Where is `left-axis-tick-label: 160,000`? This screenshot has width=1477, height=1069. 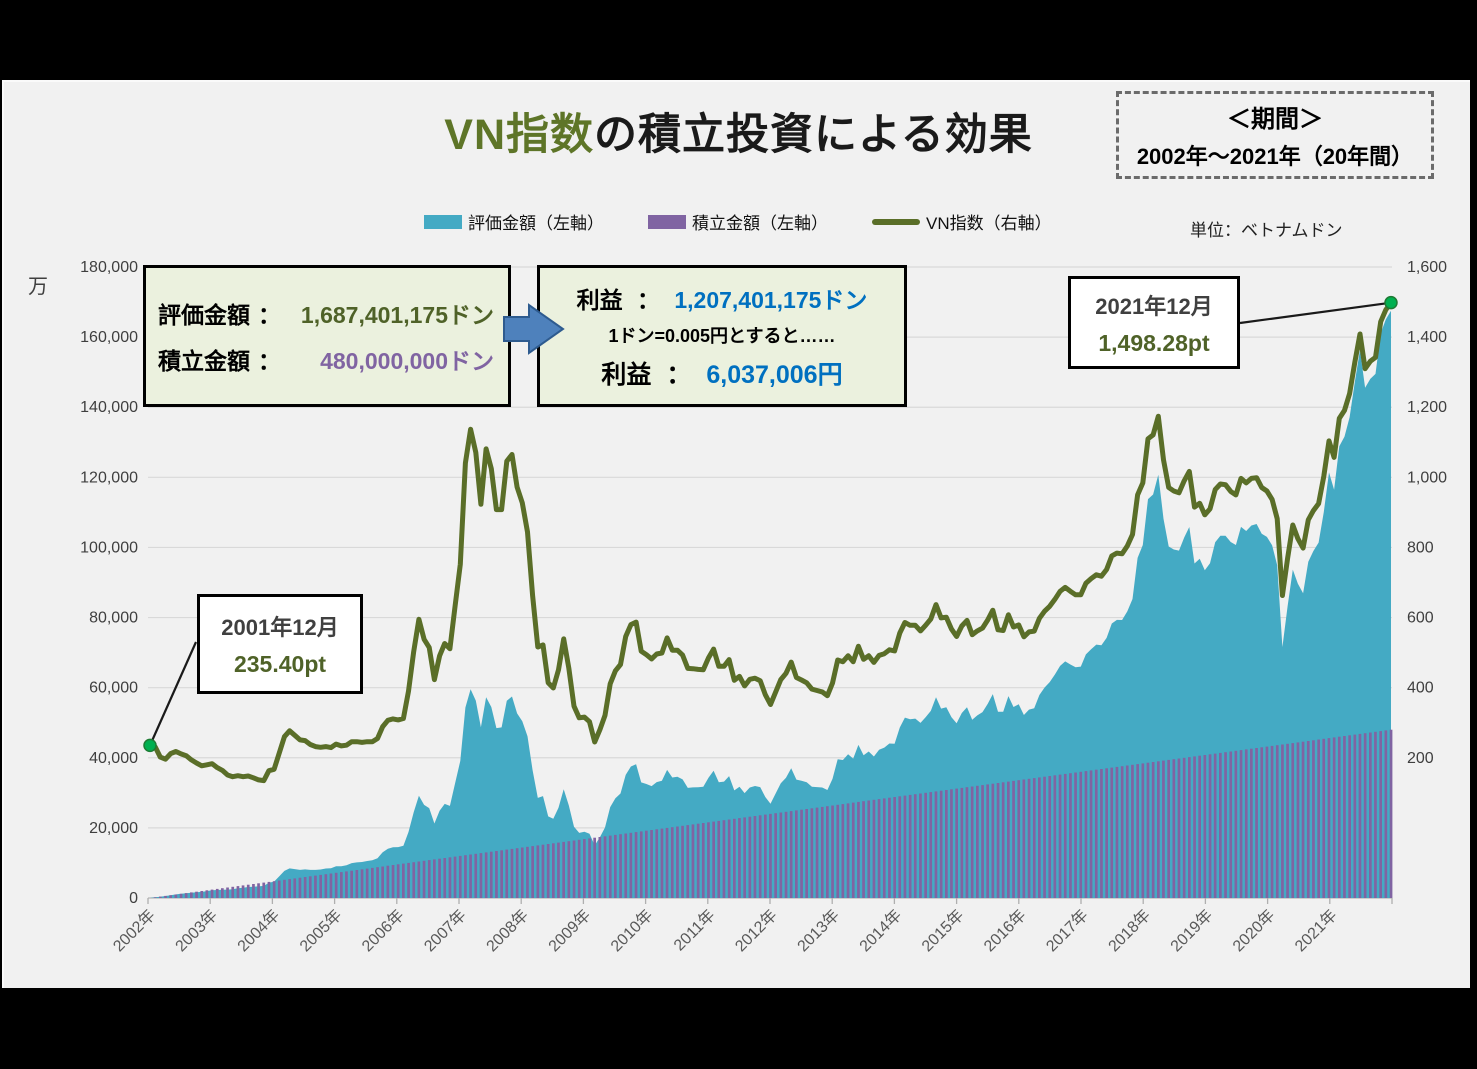
left-axis-tick-label: 160,000 is located at coordinates (109, 337).